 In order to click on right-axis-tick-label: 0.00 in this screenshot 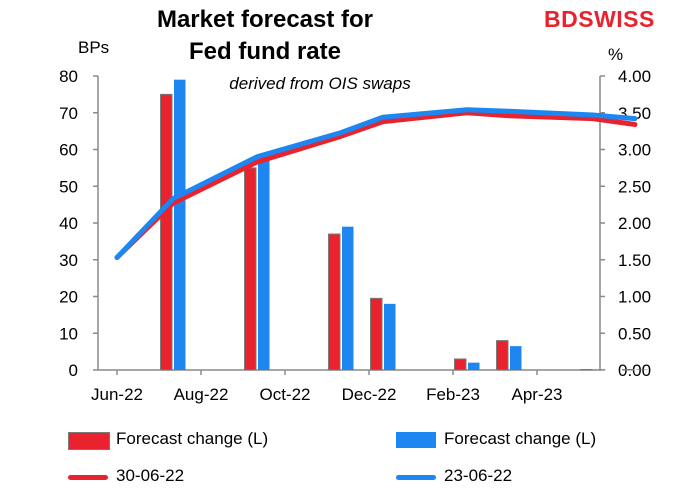, I will do `click(634, 370)`.